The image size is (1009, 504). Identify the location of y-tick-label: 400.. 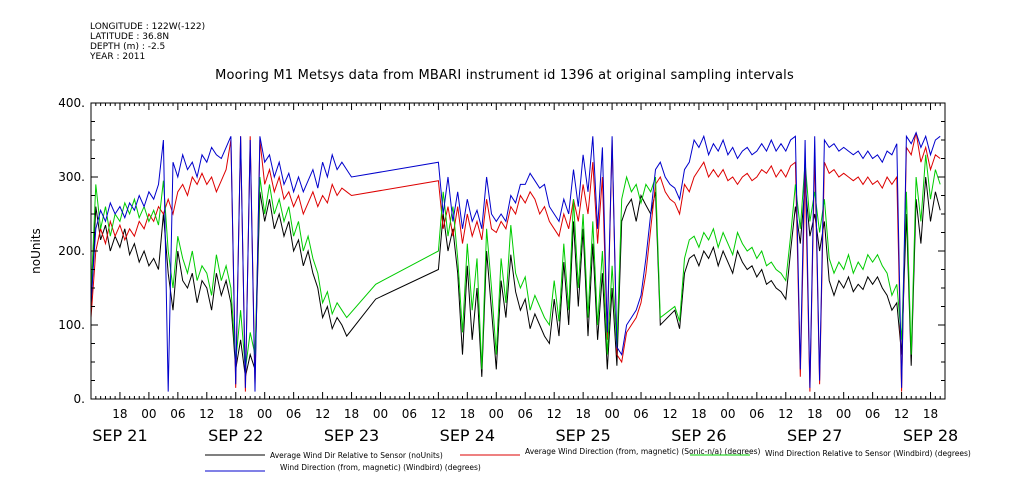
(71, 103).